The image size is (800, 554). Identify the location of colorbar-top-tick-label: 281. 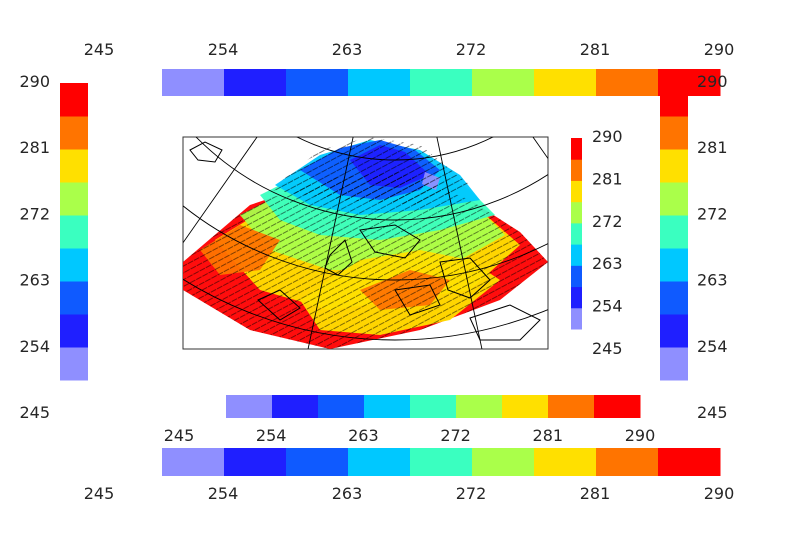
(595, 49).